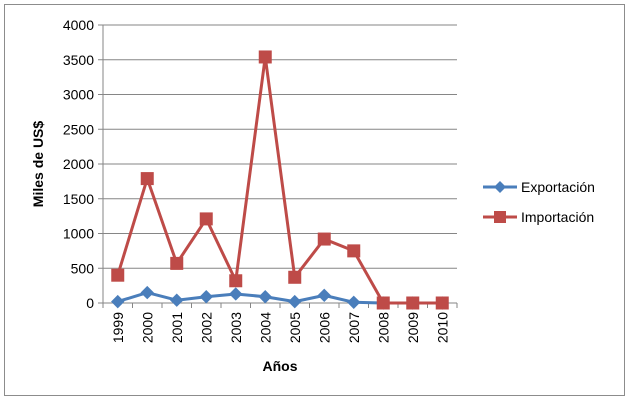 The height and width of the screenshot is (402, 631). I want to click on legend-label: Exportación, so click(558, 187).